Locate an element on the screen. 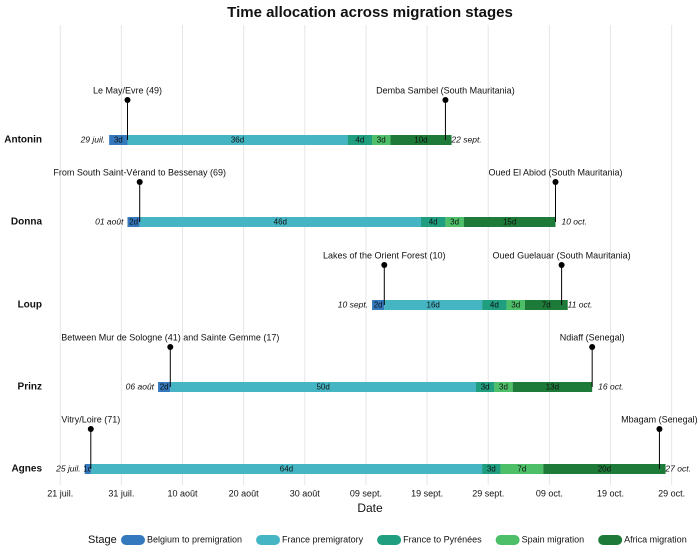 The image size is (700, 560). end-label: 10 oct. is located at coordinates (574, 221).